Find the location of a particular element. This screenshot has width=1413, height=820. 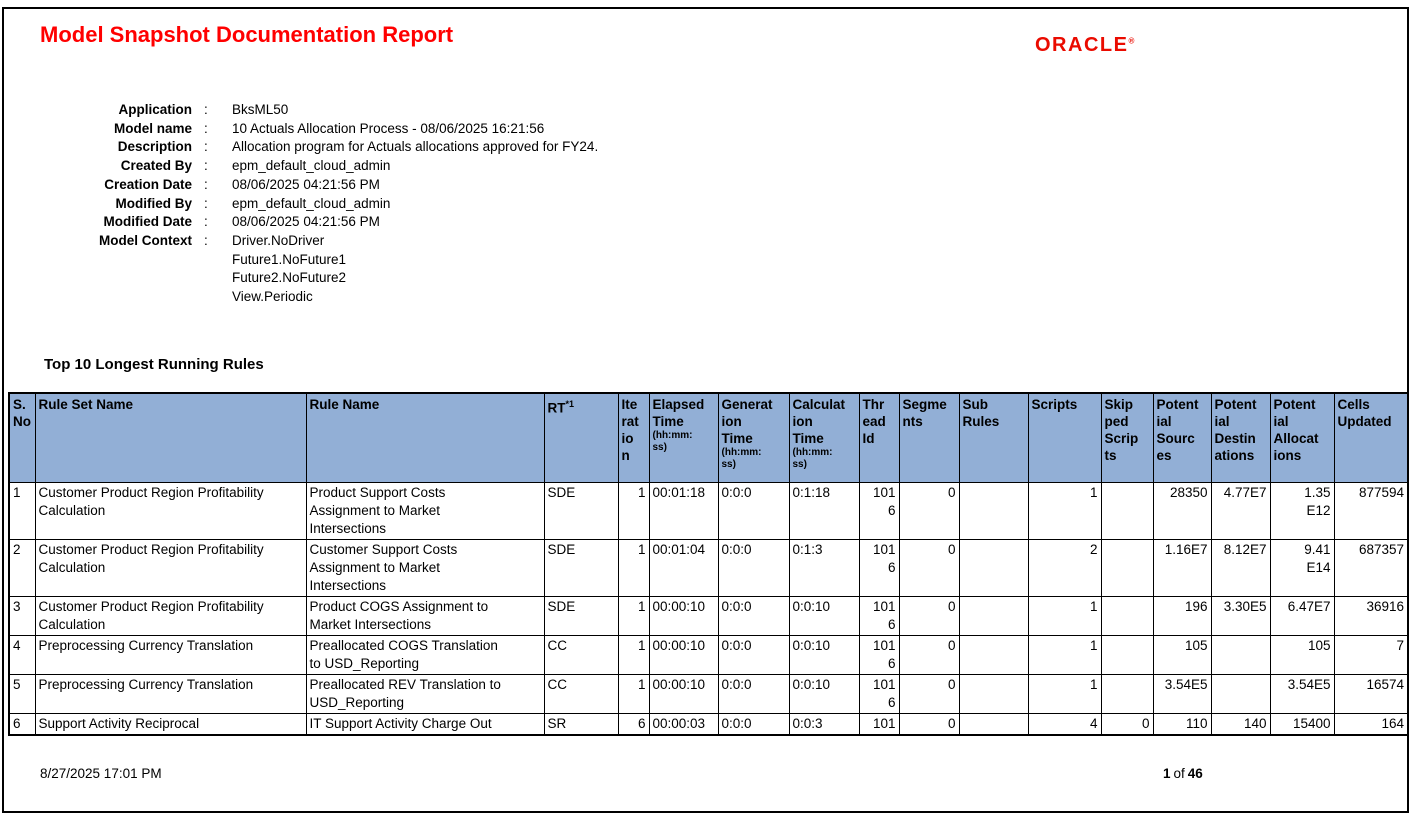

cell-calculation-time: 0:0:10 is located at coordinates (824, 694).